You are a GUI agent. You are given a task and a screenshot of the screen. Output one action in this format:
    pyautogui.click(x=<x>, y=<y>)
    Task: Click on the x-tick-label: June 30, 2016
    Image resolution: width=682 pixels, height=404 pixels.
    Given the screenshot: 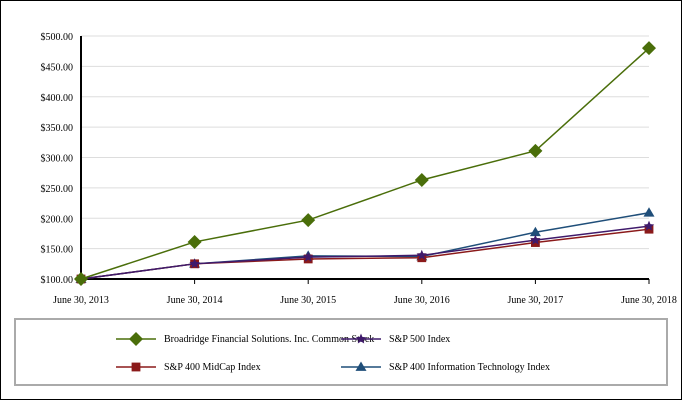 What is the action you would take?
    pyautogui.click(x=422, y=300)
    